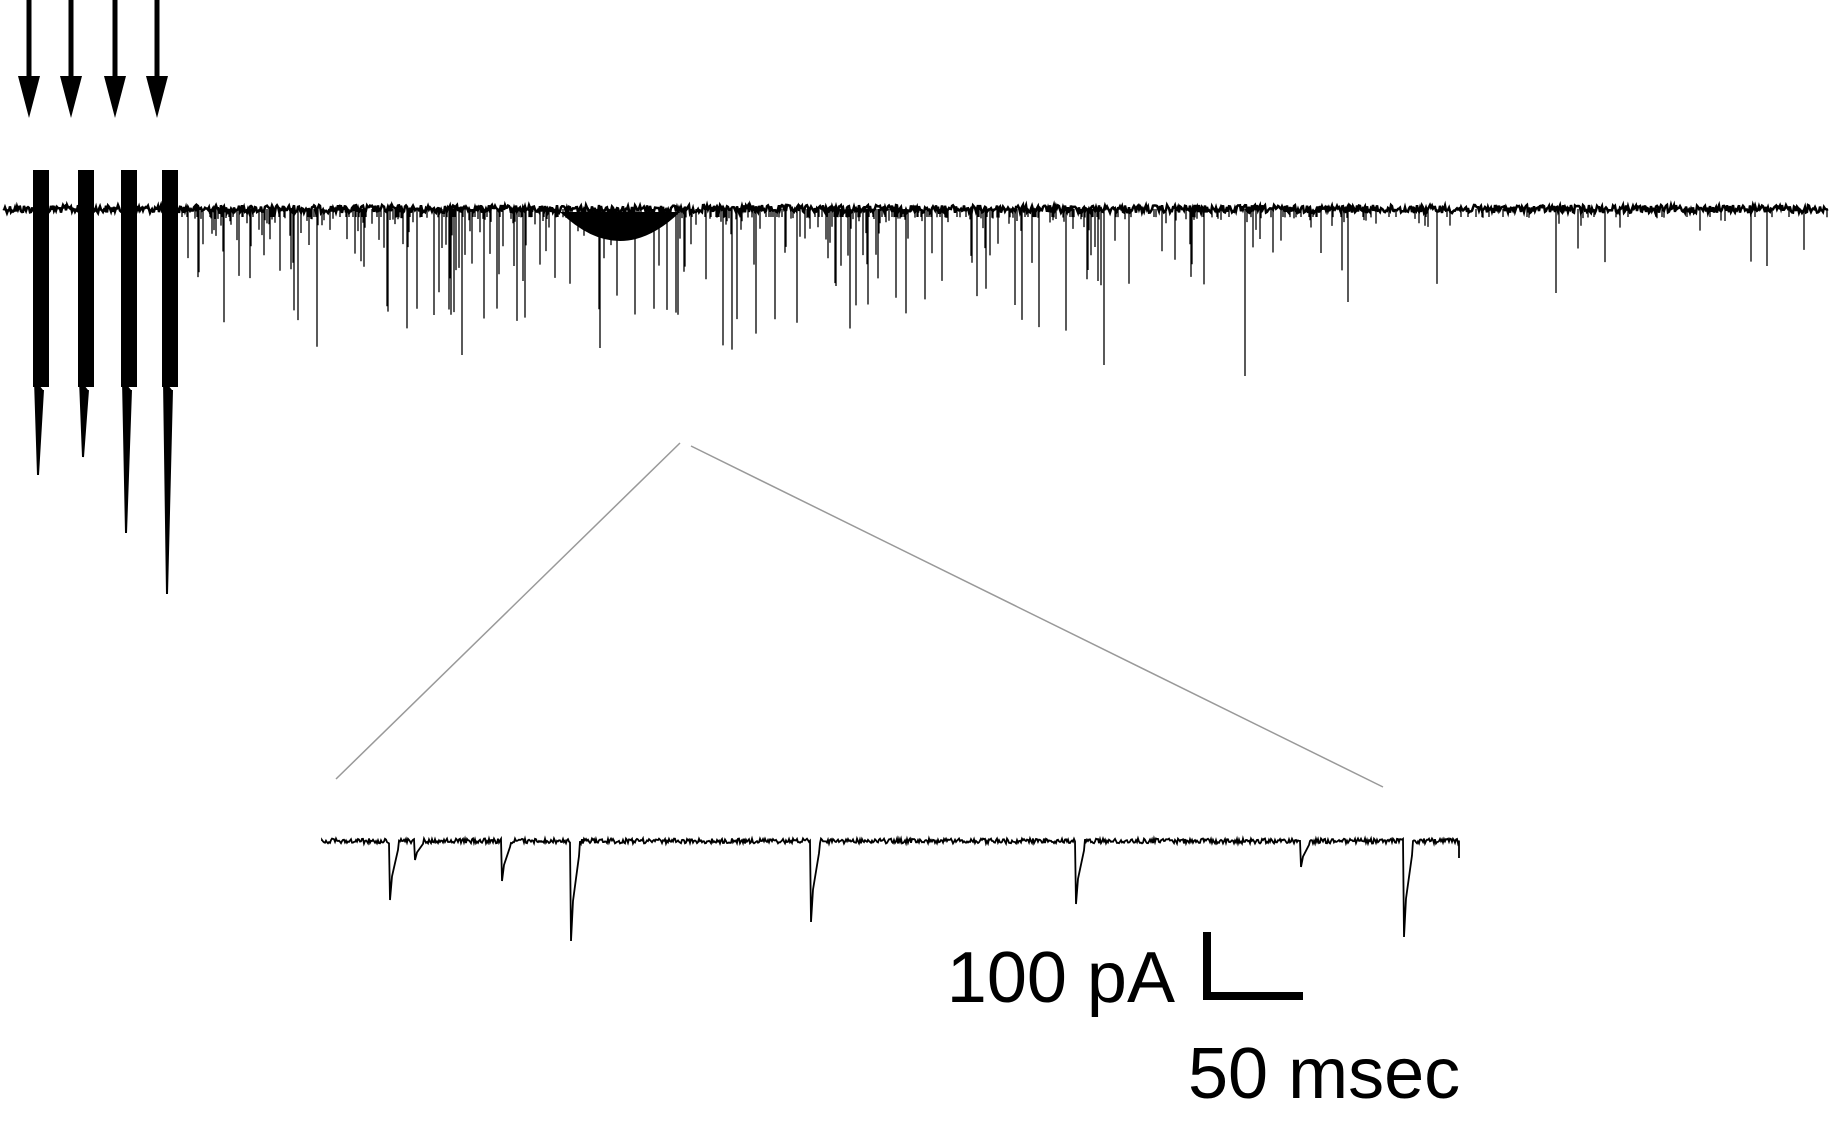 The height and width of the screenshot is (1121, 1833). Describe the element at coordinates (1004, 292) in the screenshot. I see `spontaneous-events` at that location.